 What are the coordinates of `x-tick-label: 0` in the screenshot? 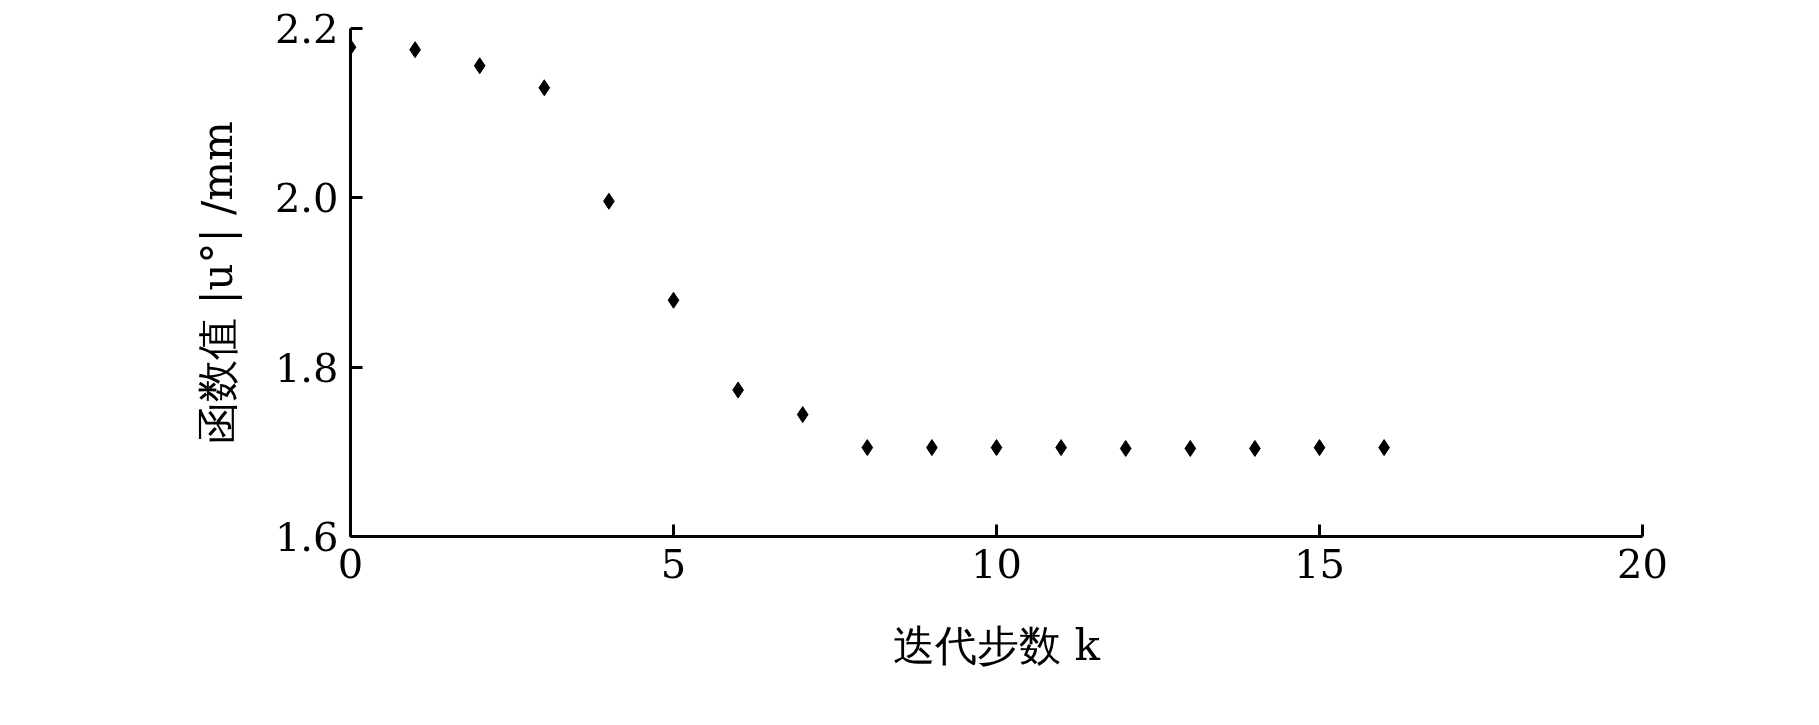 It's located at (350, 563).